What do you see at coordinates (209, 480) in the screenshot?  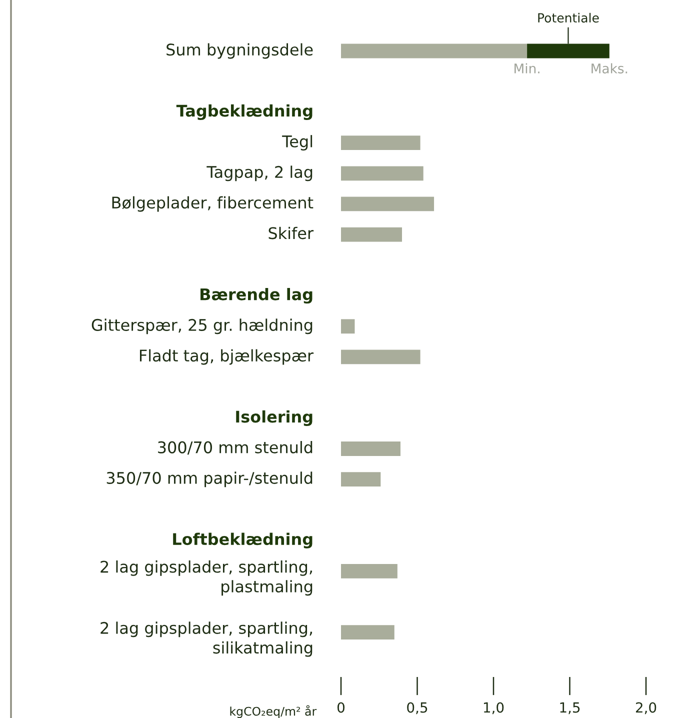 I see `y-tick-label: 350/70 mm papir-/stenuld` at bounding box center [209, 480].